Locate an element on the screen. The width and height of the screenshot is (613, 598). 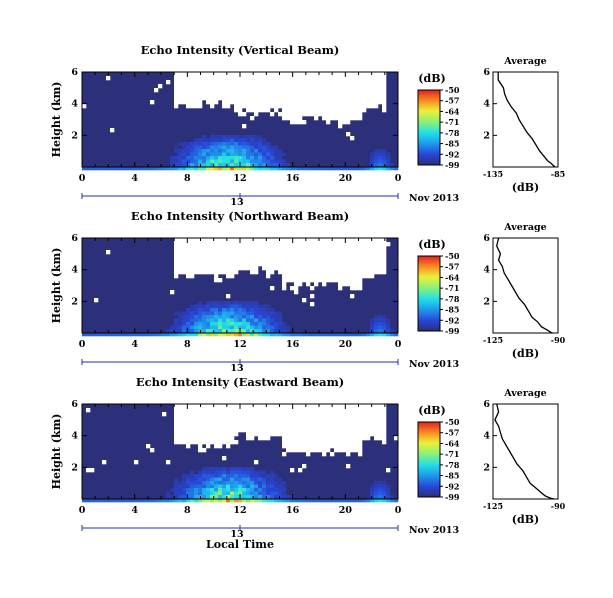
colorbar is located at coordinates (429, 459).